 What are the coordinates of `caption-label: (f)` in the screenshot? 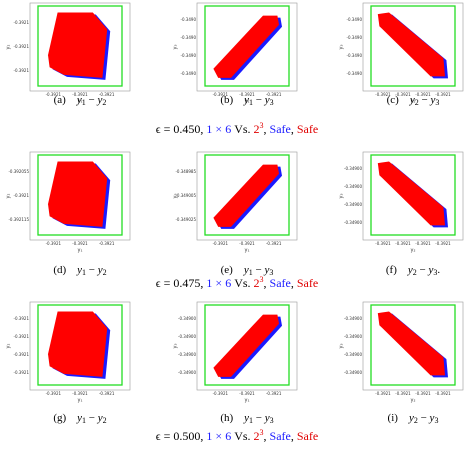 It's located at (391, 270).